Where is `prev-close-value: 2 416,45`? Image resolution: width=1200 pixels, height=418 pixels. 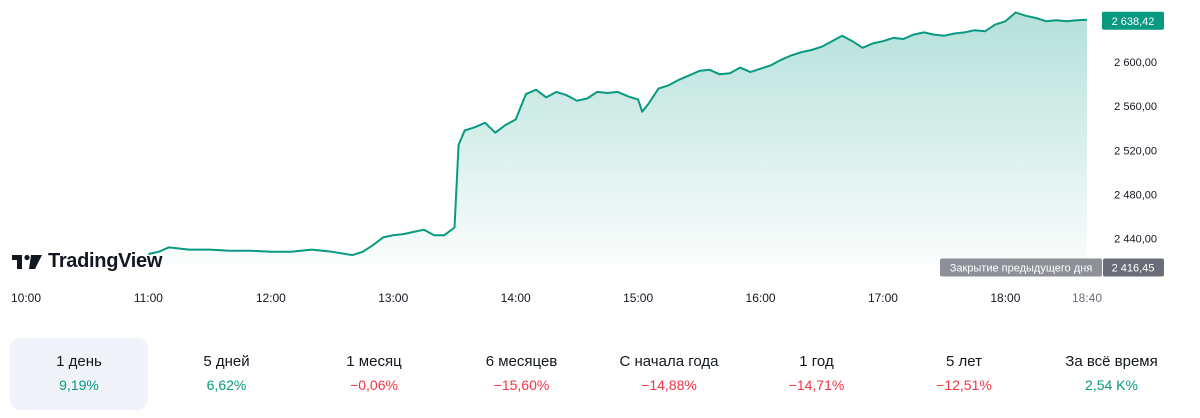
prev-close-value: 2 416,45 is located at coordinates (1133, 269).